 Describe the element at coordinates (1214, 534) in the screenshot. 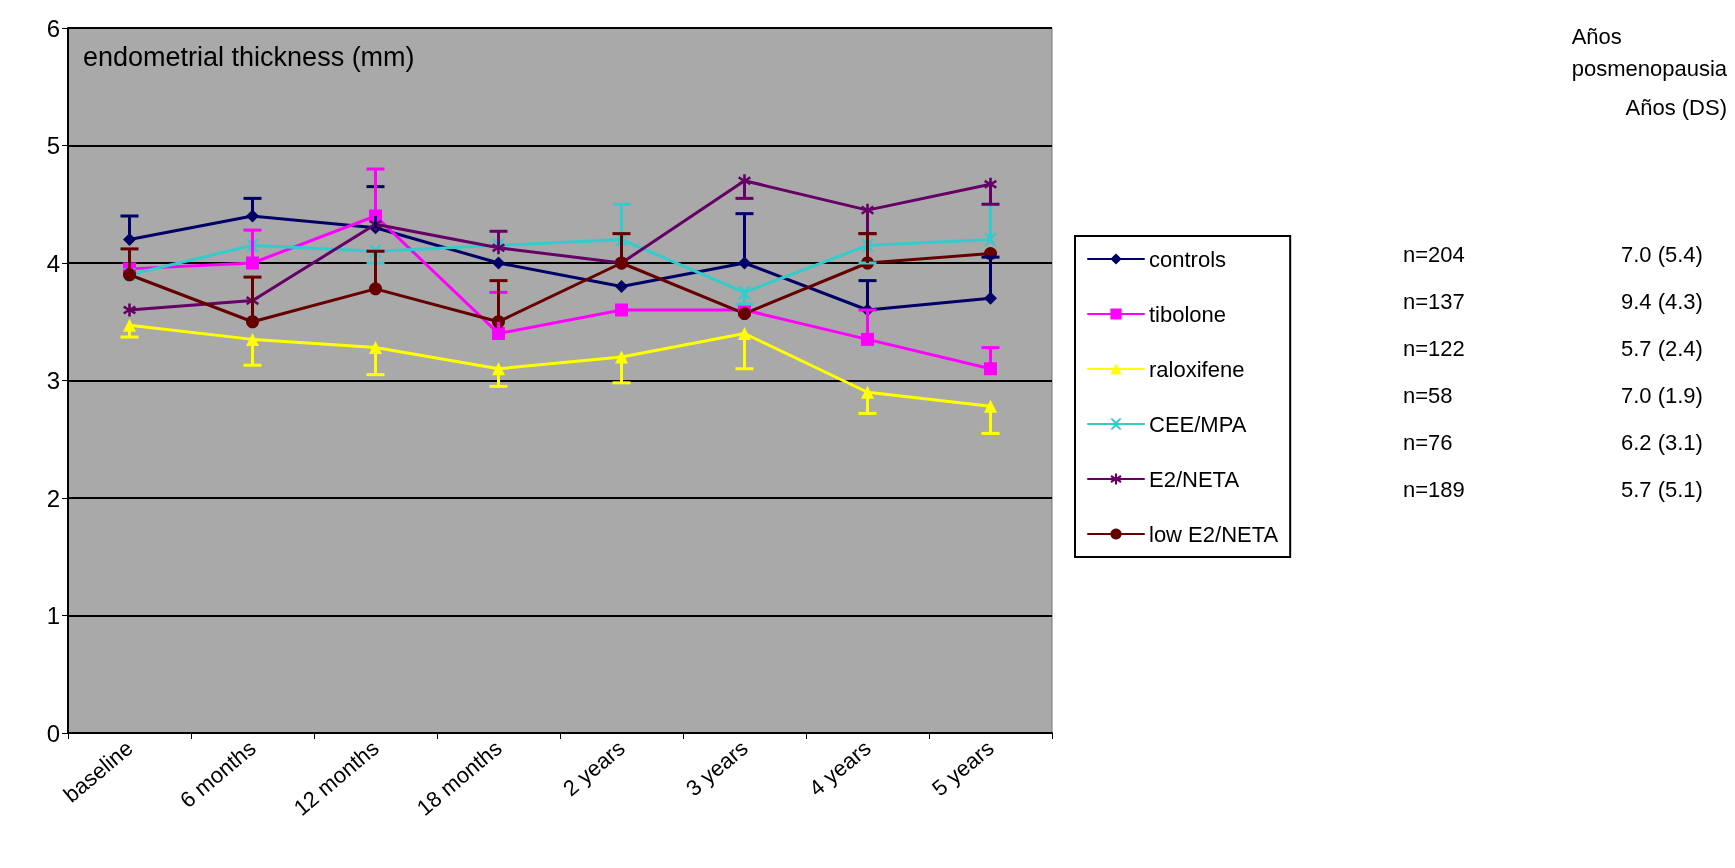

I see `legend-label: low E2/NETA` at that location.